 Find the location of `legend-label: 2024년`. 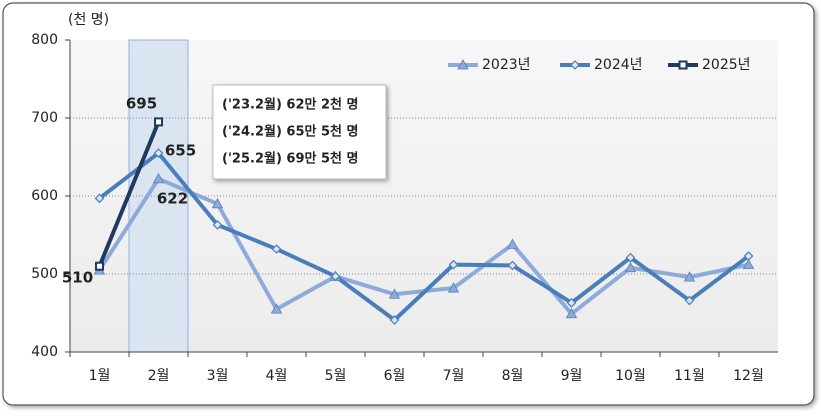

legend-label: 2024년 is located at coordinates (618, 65).